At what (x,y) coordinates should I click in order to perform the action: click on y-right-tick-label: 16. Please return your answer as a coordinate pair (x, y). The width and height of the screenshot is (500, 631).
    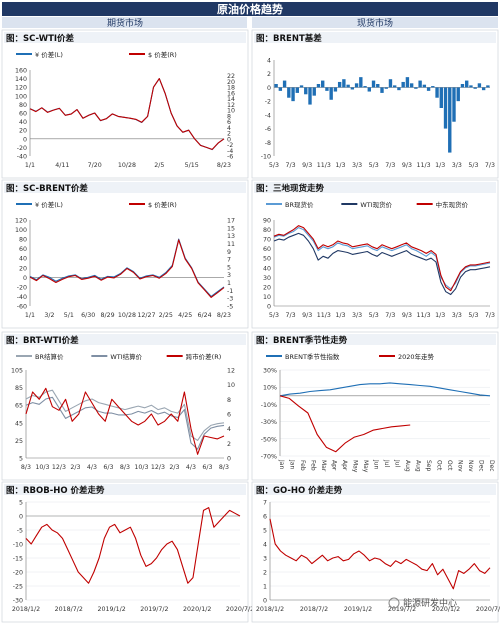
    Looking at the image, I should click on (231, 93).